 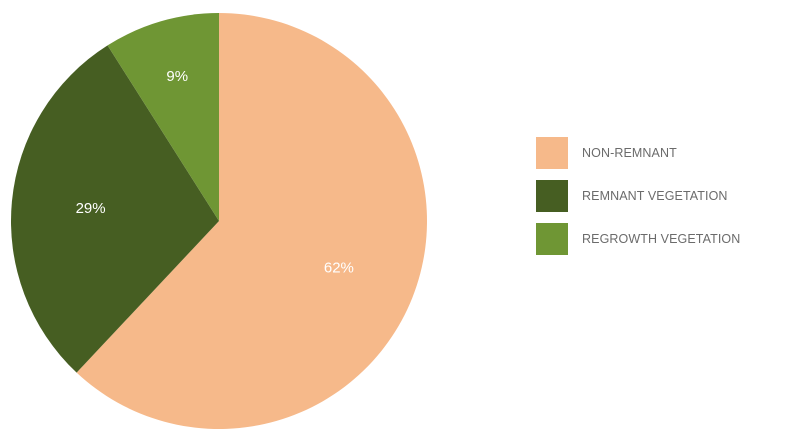 I want to click on pie-label-non-remnant: 62%, so click(x=339, y=267).